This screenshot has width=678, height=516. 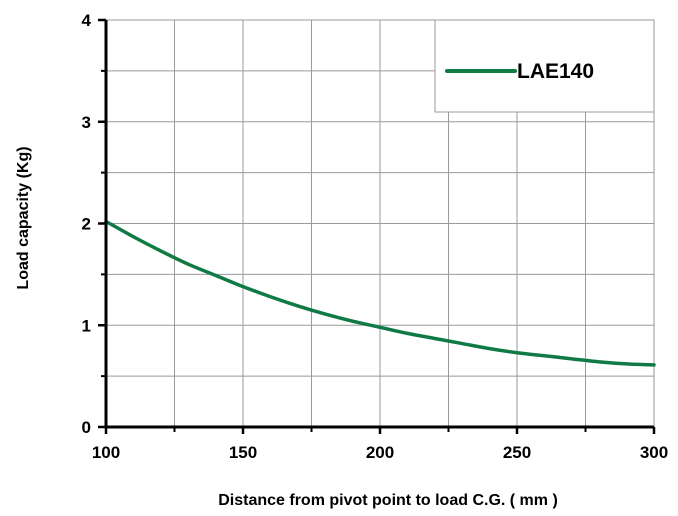 What do you see at coordinates (243, 452) in the screenshot?
I see `x-tick-label: 150` at bounding box center [243, 452].